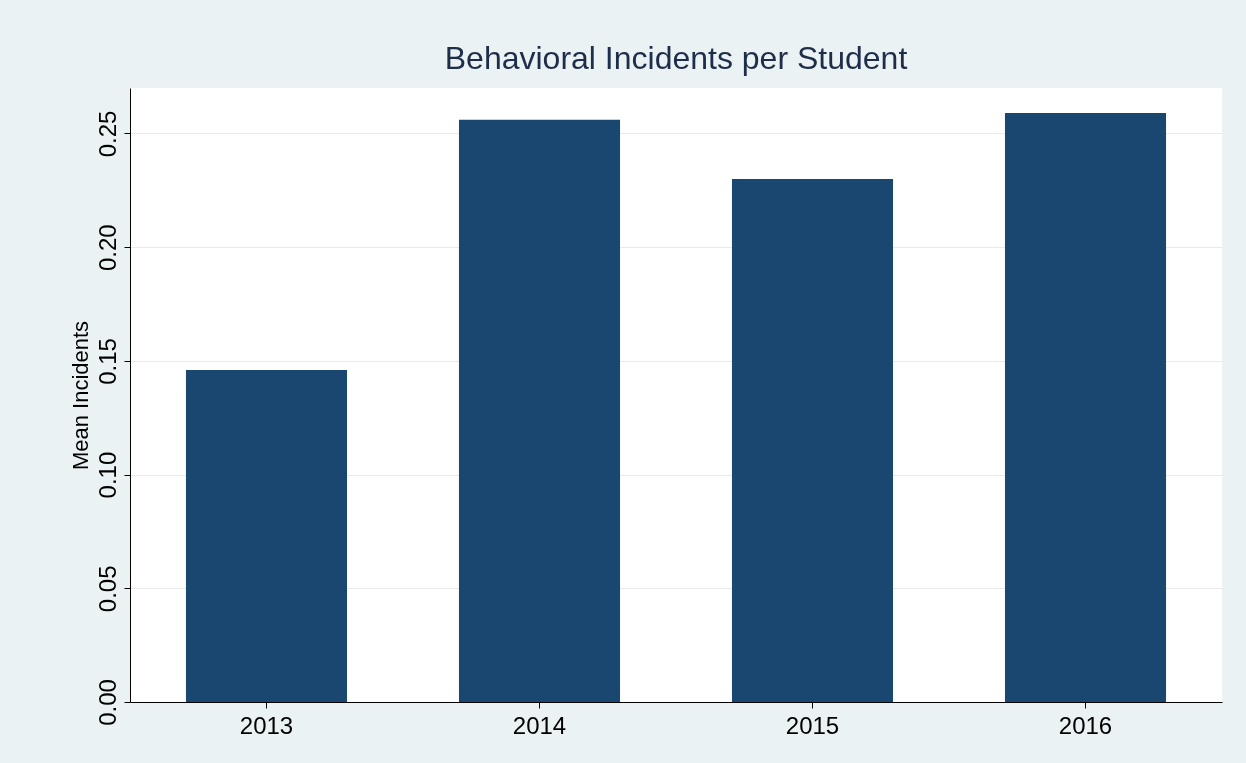 The width and height of the screenshot is (1246, 763). I want to click on y-tick-label: 0.10, so click(107, 475).